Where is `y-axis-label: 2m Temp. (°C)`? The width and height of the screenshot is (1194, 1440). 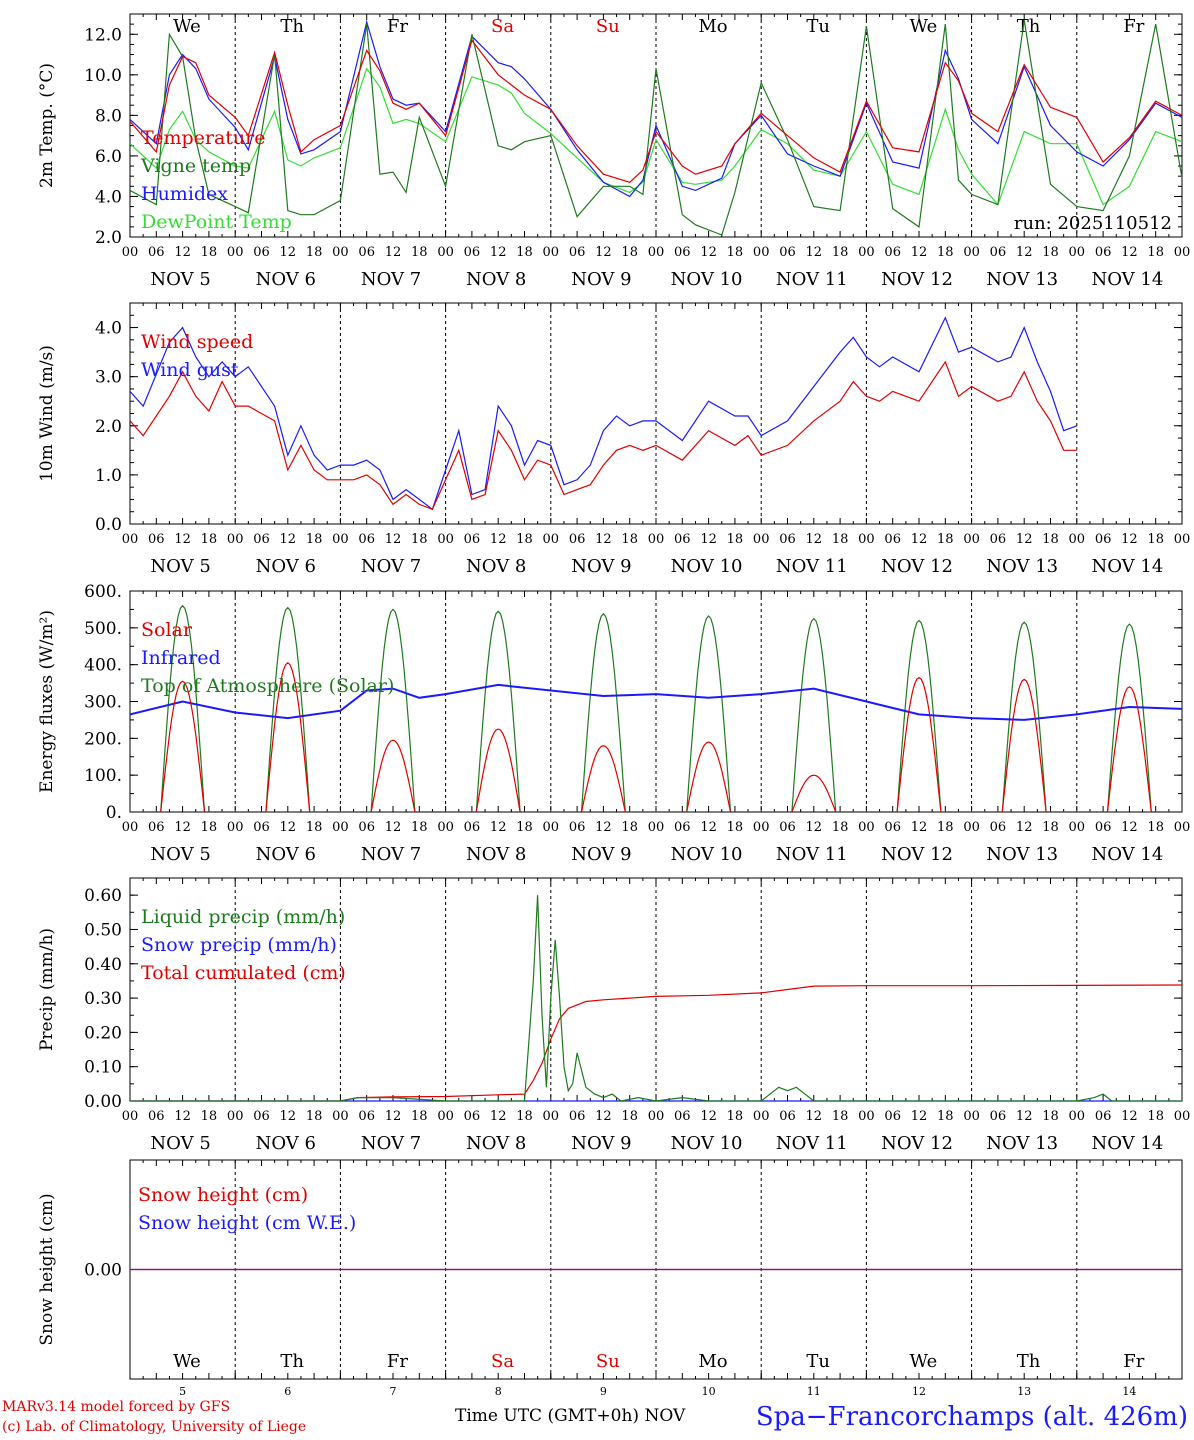 y-axis-label: 2m Temp. (°C) is located at coordinates (47, 125).